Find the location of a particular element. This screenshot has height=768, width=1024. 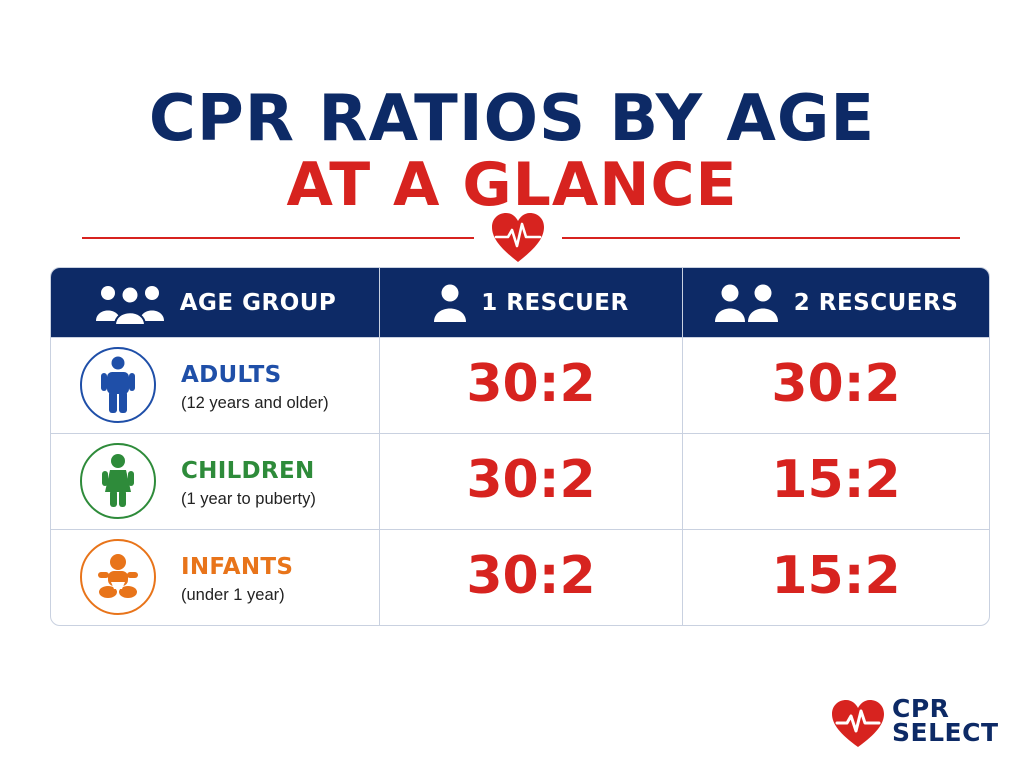

group-name-children: CHILDREN is located at coordinates (248, 471).